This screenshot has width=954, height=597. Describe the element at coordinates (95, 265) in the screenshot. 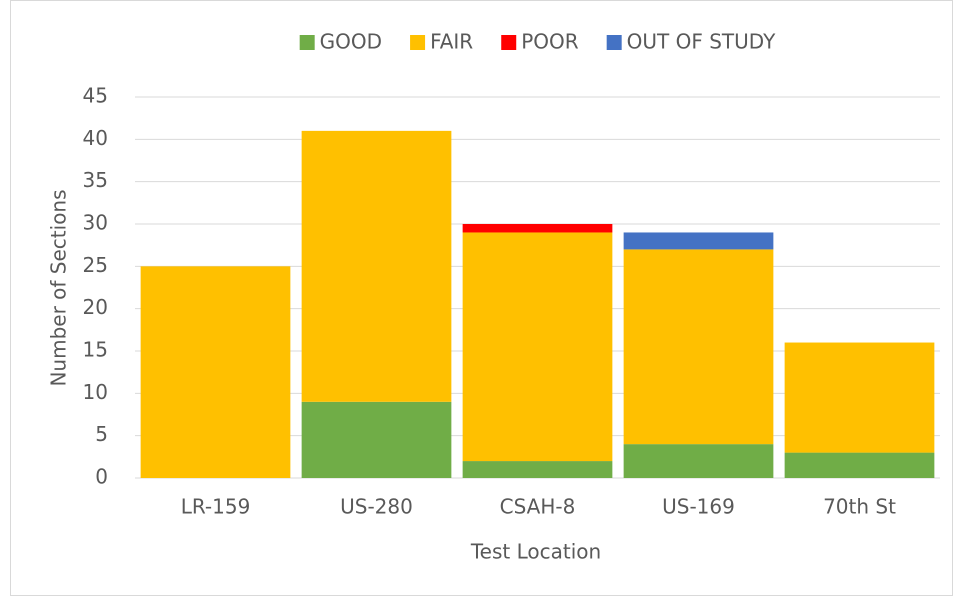

I see `y-tick-label: 25` at that location.